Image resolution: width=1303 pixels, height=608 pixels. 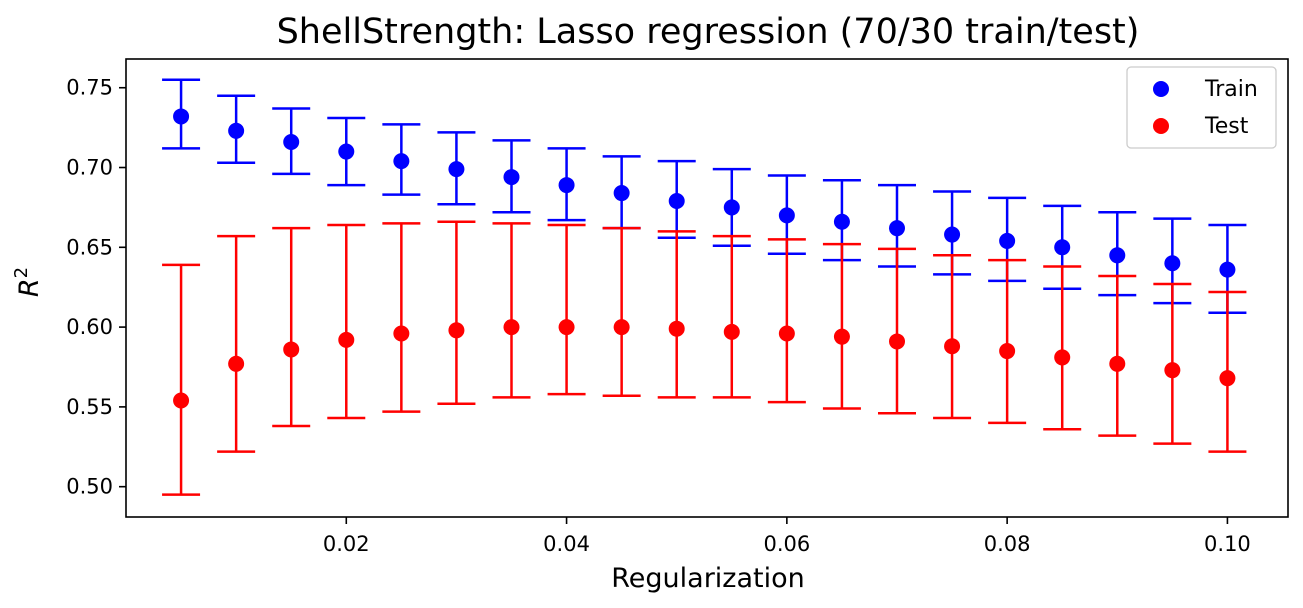 I want to click on y-tick-label-4: 0.70, so click(x=89, y=168).